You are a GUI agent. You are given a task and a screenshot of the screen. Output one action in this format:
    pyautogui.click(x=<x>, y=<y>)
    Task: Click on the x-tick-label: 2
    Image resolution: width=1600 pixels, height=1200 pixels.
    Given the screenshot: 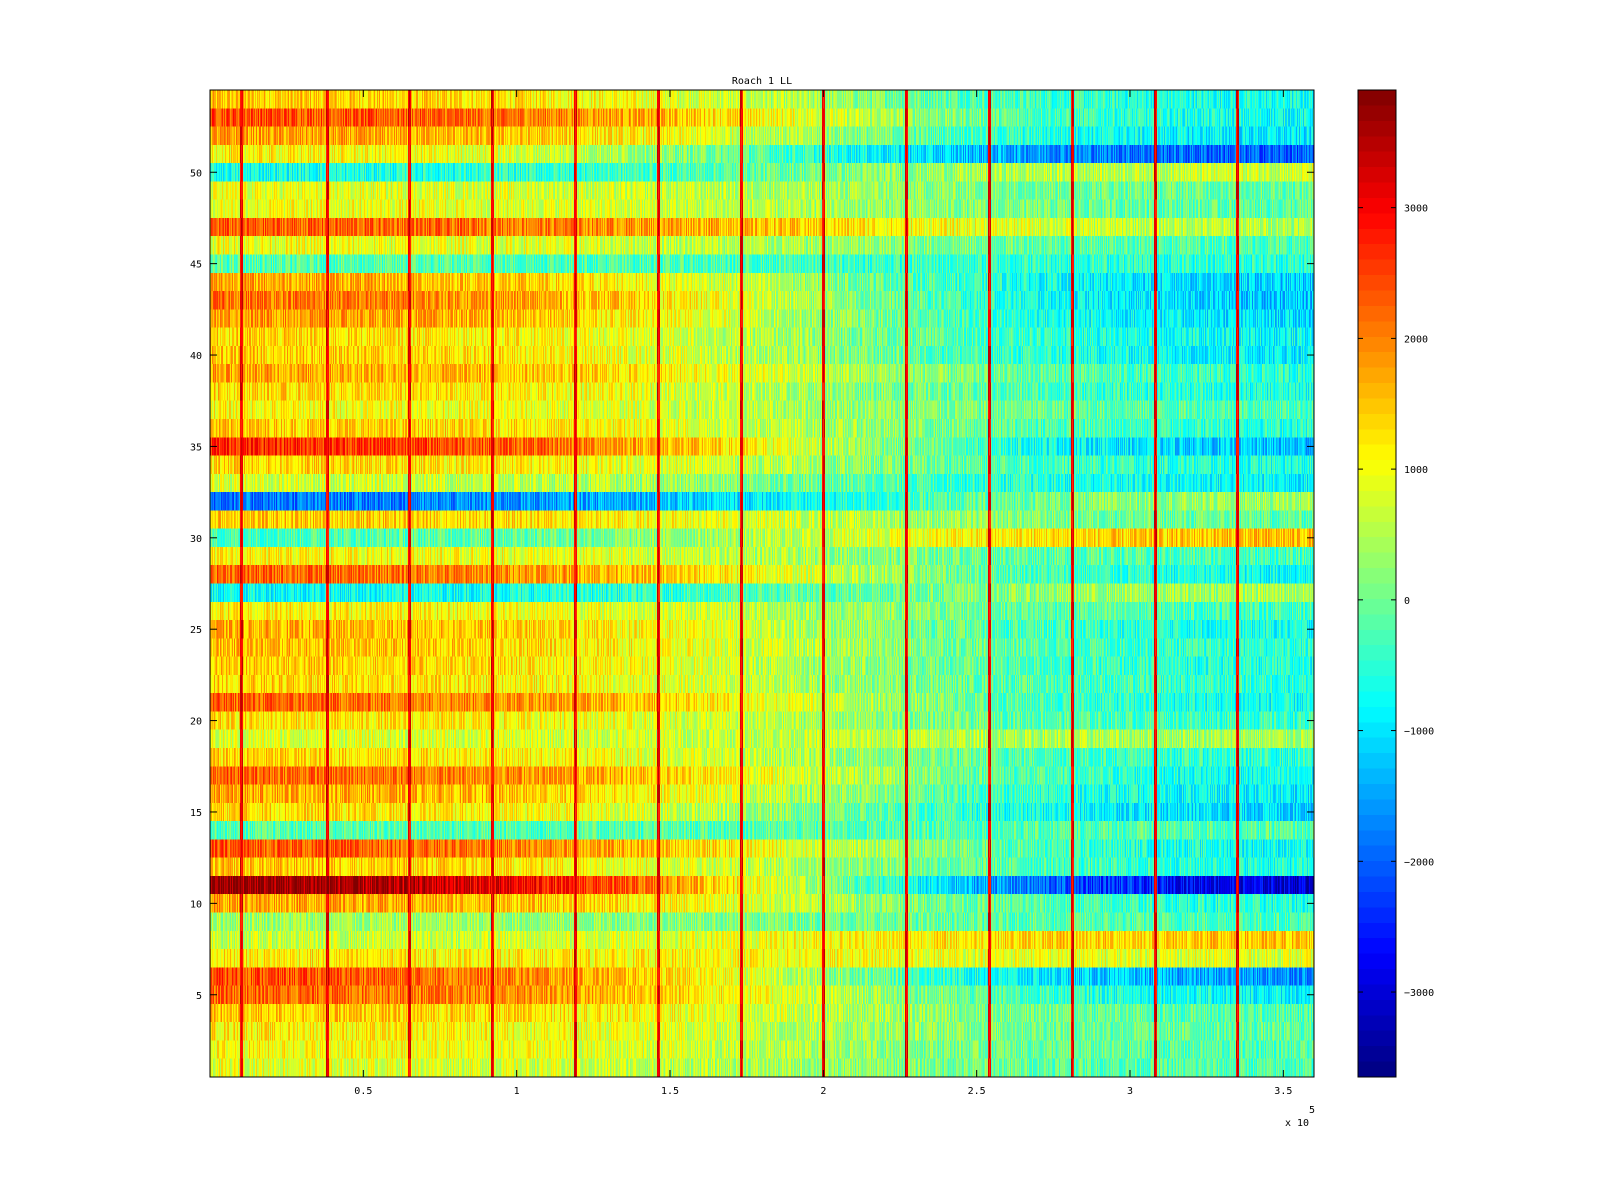 What is the action you would take?
    pyautogui.click(x=823, y=1091)
    